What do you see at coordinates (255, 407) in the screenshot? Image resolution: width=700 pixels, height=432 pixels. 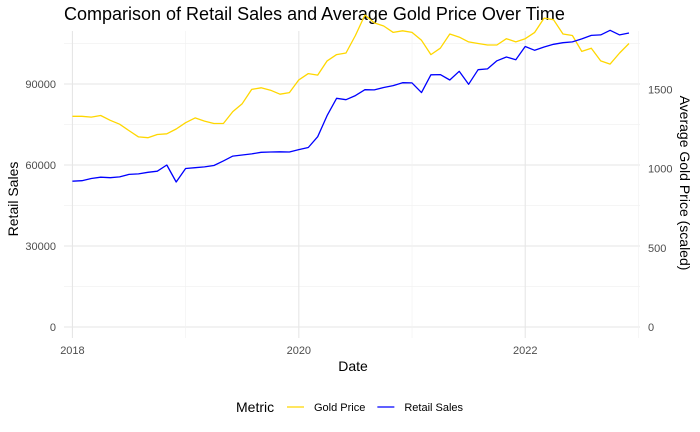 I see `legend-title: Metric` at bounding box center [255, 407].